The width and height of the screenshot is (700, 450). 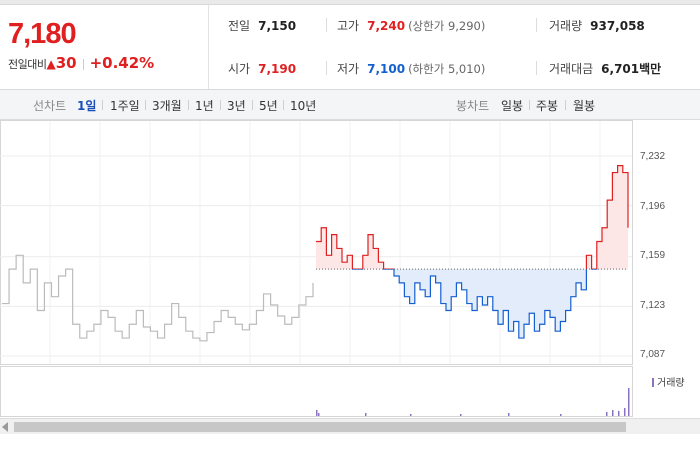 I want to click on stat-high: 고가 7,240 (상한가 9,290), so click(x=411, y=25).